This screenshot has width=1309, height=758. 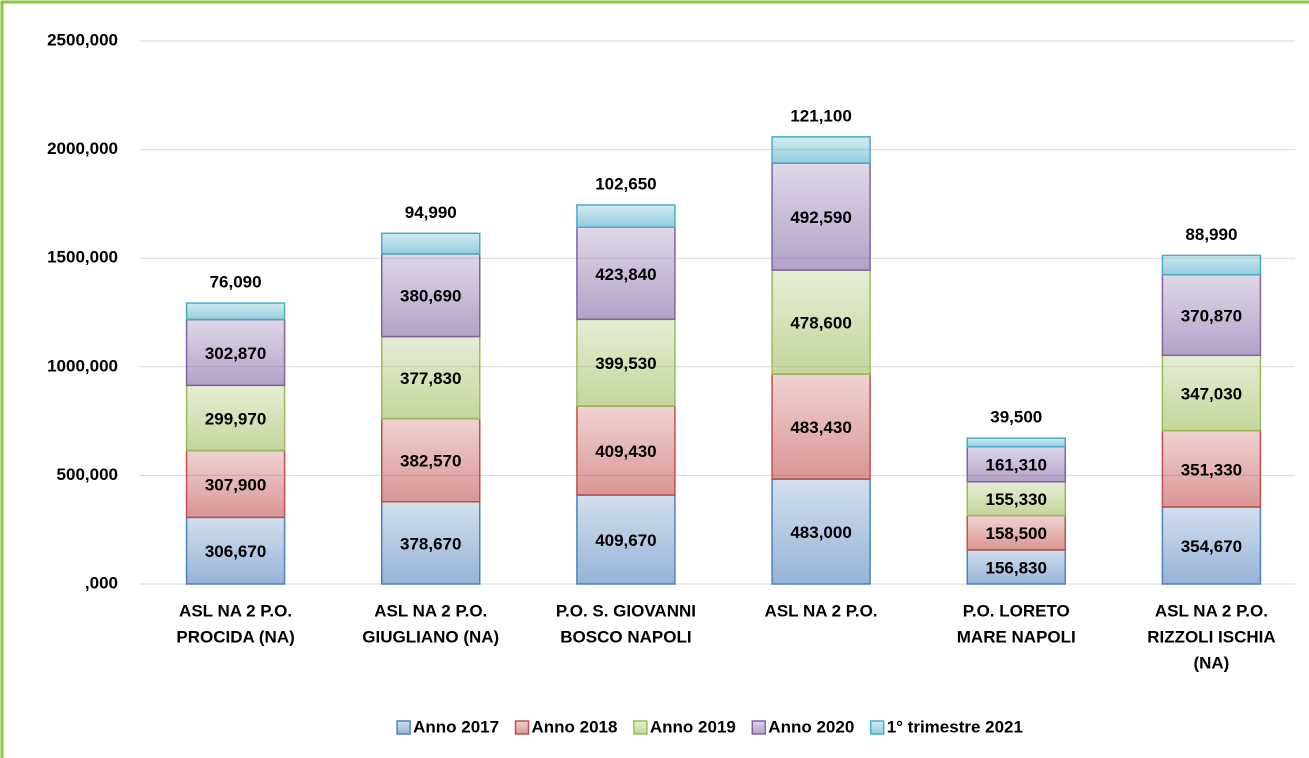 I want to click on x-tick-label: PROCIDA (NA), so click(x=235, y=636).